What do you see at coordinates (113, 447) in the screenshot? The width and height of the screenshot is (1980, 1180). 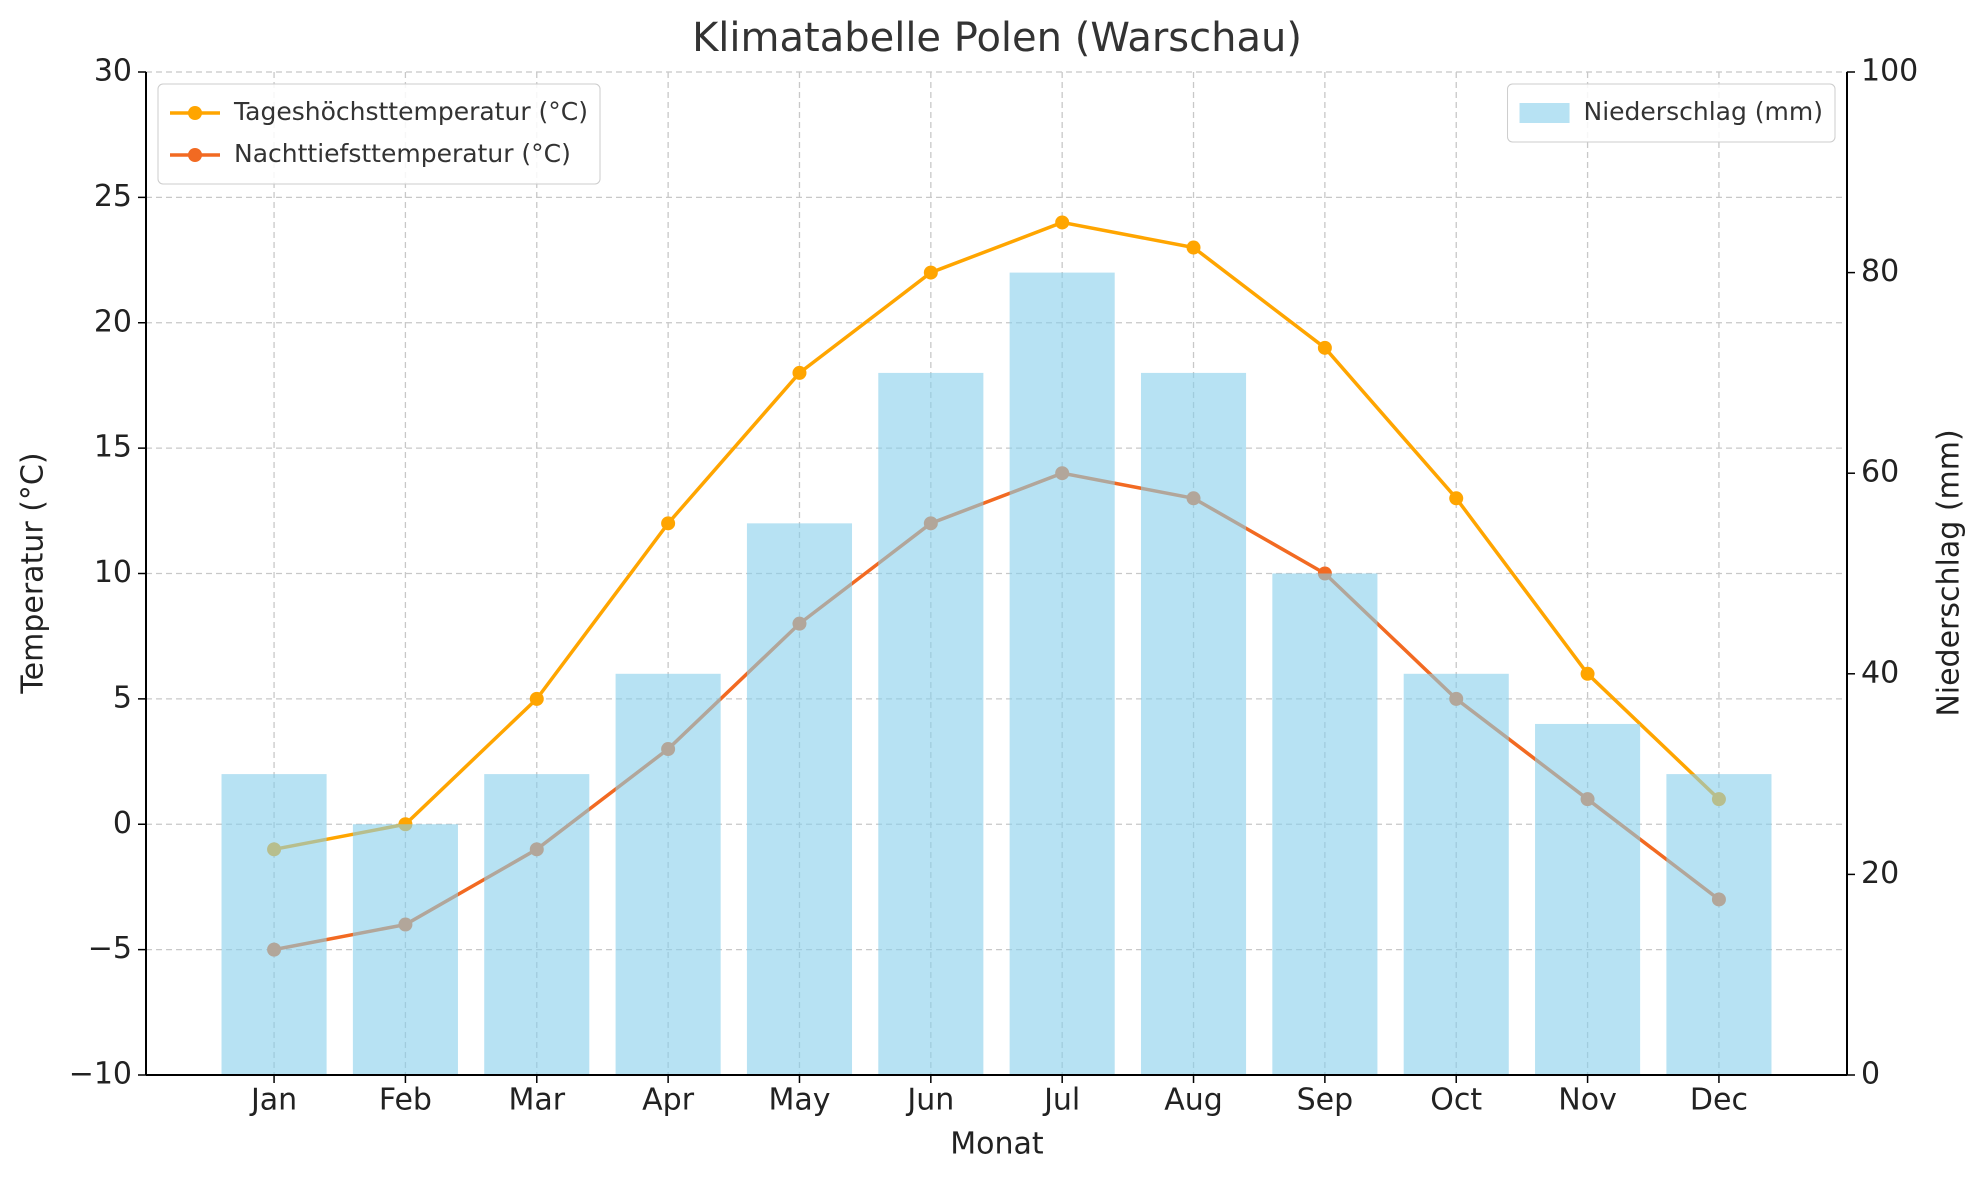 I see `y-tick-label: 15` at bounding box center [113, 447].